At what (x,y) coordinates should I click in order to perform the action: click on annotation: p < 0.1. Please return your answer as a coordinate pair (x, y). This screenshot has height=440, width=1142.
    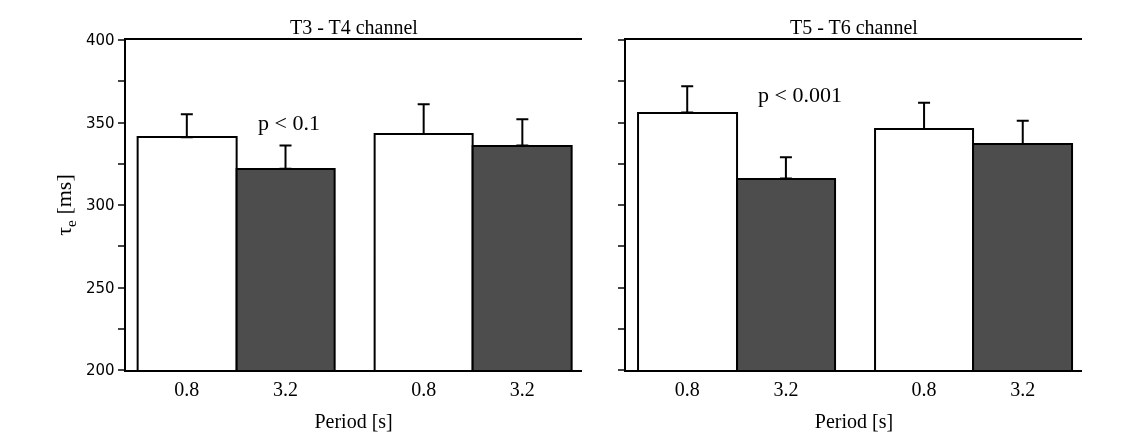
    Looking at the image, I should click on (289, 122).